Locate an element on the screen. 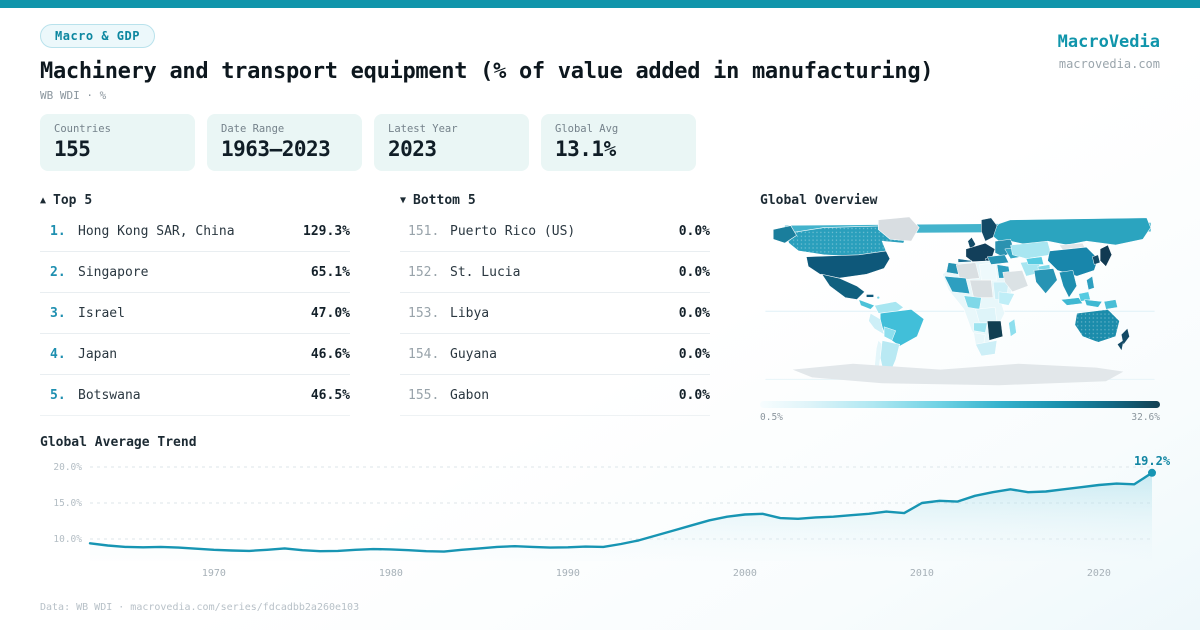  rank-label: 153. is located at coordinates (424, 313).